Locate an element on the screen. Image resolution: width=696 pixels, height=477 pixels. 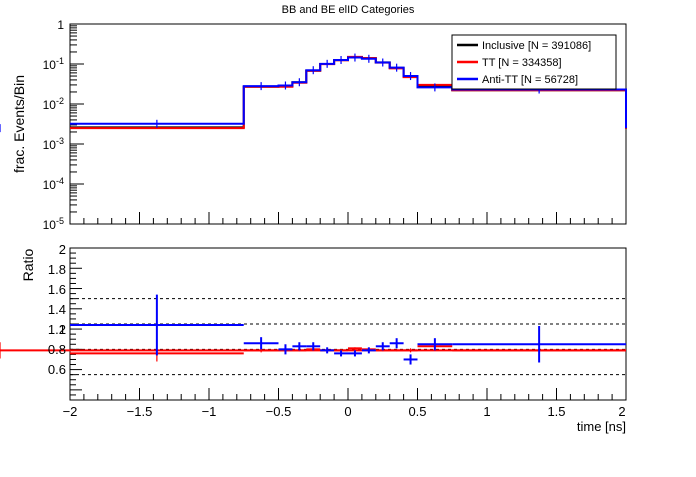
ratio-y-tick-label: 1.6 is located at coordinates (57, 289).